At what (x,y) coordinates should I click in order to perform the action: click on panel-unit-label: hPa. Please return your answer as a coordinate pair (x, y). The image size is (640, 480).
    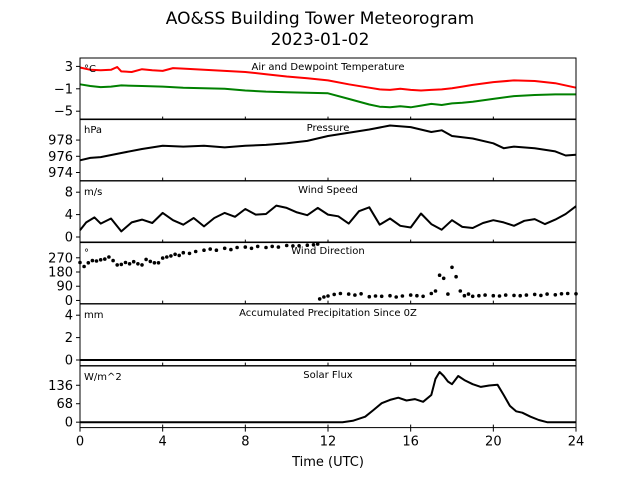
    Looking at the image, I should click on (93, 130).